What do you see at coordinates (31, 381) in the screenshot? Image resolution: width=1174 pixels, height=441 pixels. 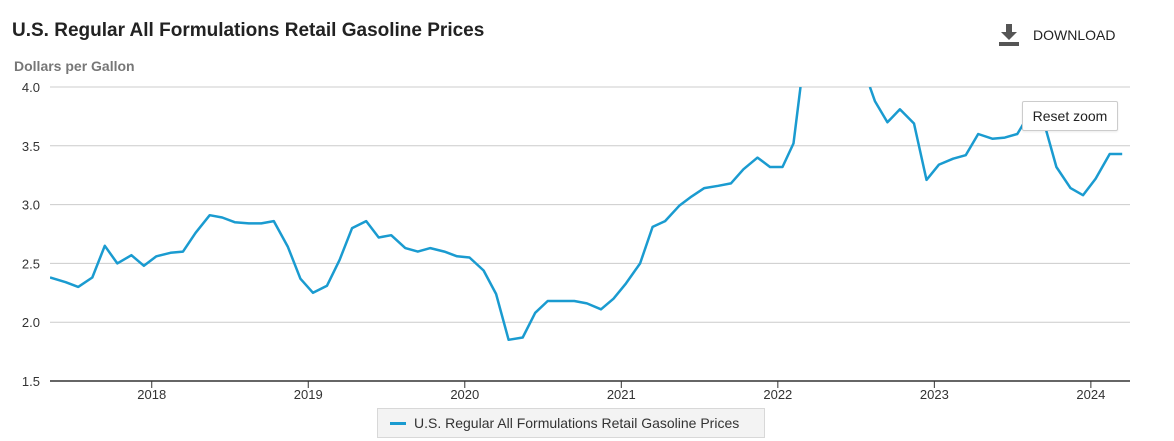 I see `y-tick-label: 1.5` at bounding box center [31, 381].